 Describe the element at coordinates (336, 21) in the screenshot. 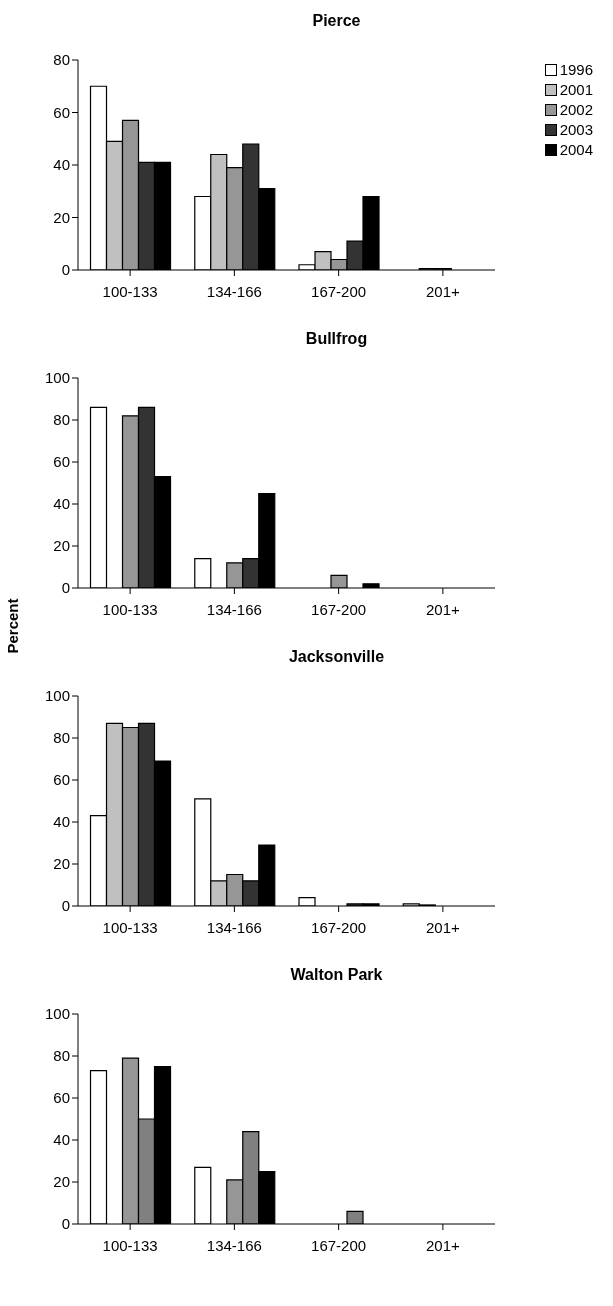

I see `chart-title: Pierce` at that location.